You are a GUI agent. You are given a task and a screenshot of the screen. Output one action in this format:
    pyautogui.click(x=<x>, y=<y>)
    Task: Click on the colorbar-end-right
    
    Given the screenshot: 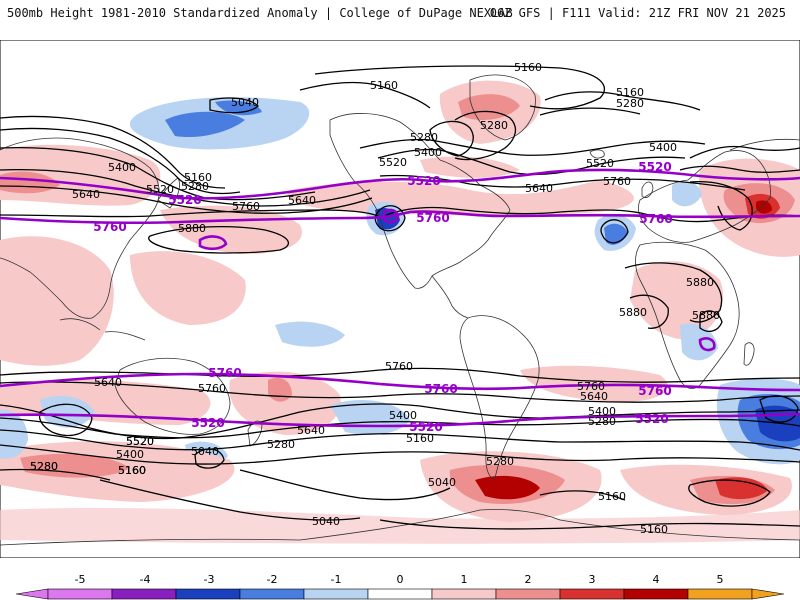 What is the action you would take?
    pyautogui.click(x=768, y=594)
    